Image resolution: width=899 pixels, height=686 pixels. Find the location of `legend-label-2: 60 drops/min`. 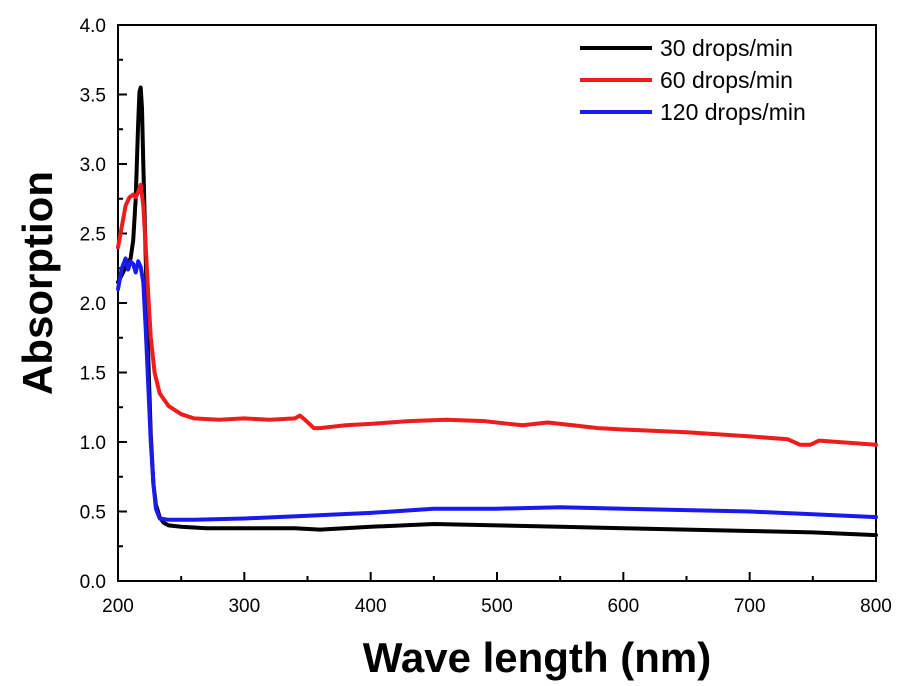

legend-label-2: 60 drops/min is located at coordinates (726, 80).